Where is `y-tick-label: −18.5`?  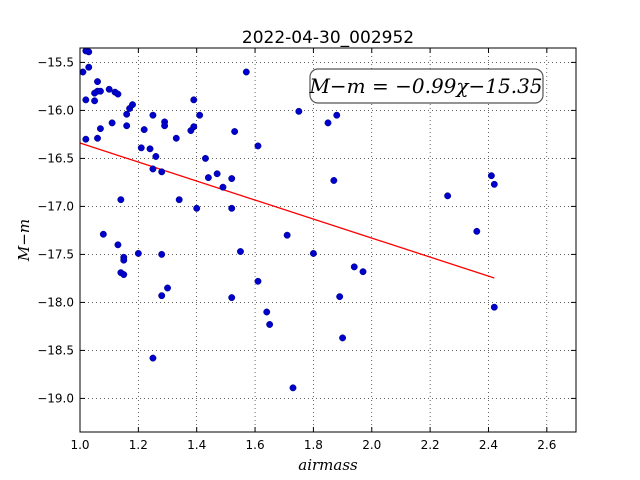
y-tick-label: −18.5 is located at coordinates (55, 350).